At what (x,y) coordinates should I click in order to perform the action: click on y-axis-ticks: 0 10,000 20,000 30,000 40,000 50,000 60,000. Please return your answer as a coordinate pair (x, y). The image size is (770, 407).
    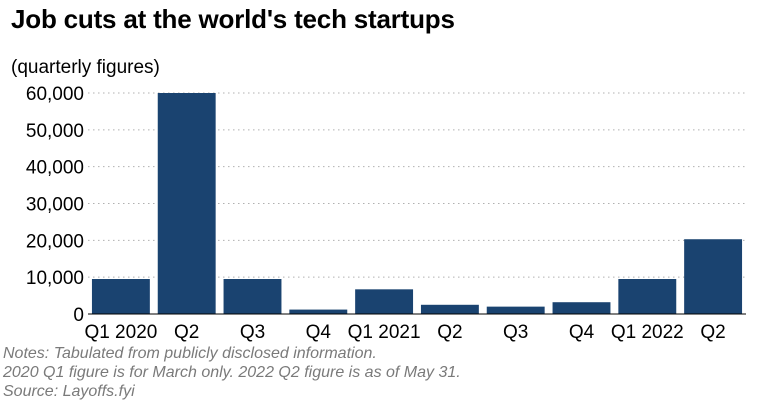
    Looking at the image, I should click on (55, 205).